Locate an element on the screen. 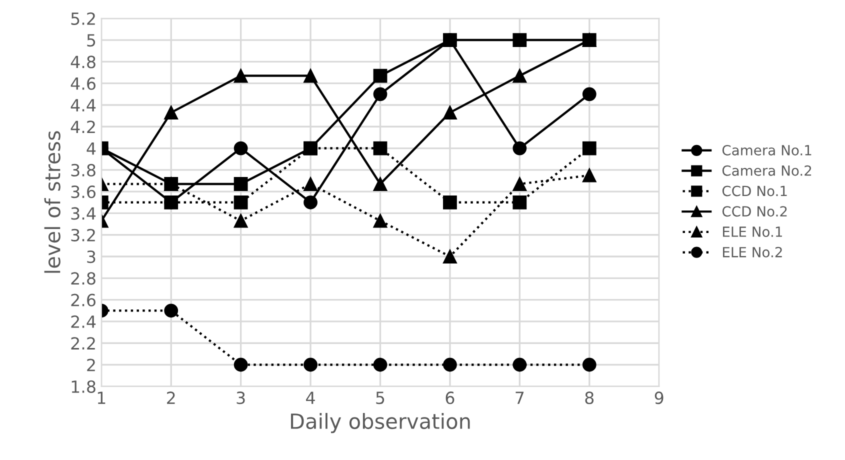 The width and height of the screenshot is (845, 460). legend-label: ELE No.2 is located at coordinates (752, 252).